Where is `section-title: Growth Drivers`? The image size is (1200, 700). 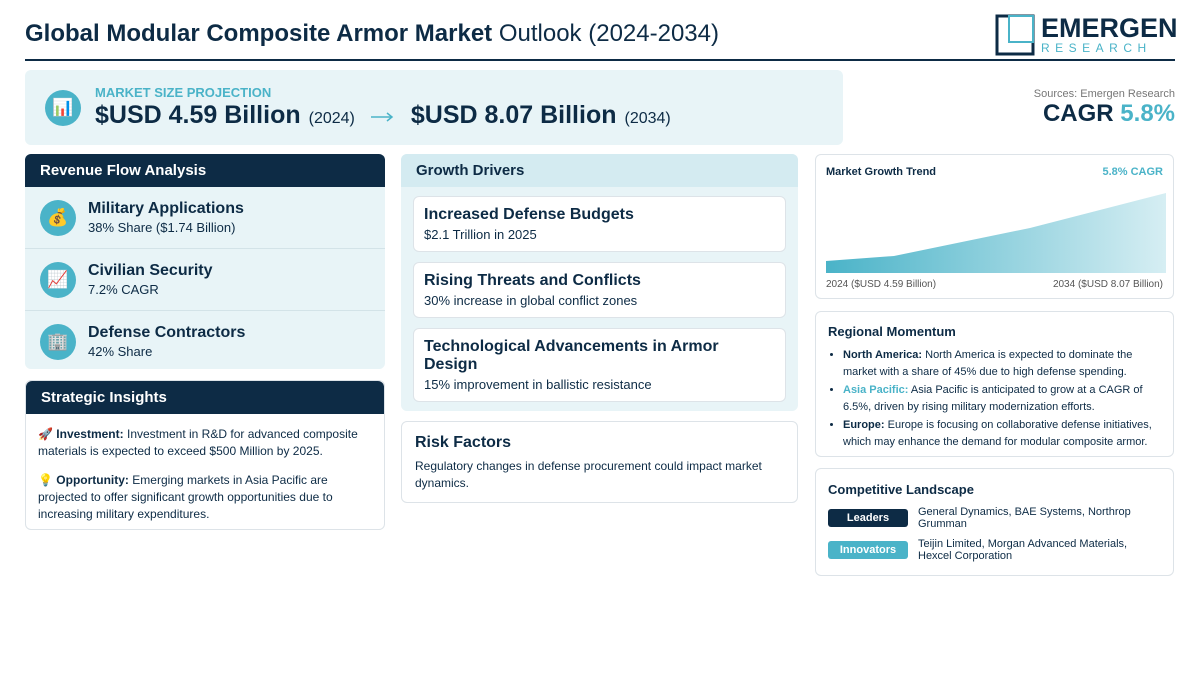
section-title: Growth Drivers is located at coordinates (599, 170).